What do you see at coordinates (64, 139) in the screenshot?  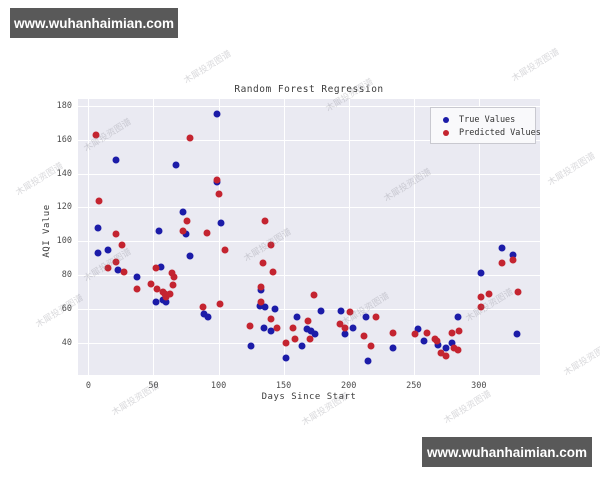 I see `y-tick-label: 160` at bounding box center [64, 139].